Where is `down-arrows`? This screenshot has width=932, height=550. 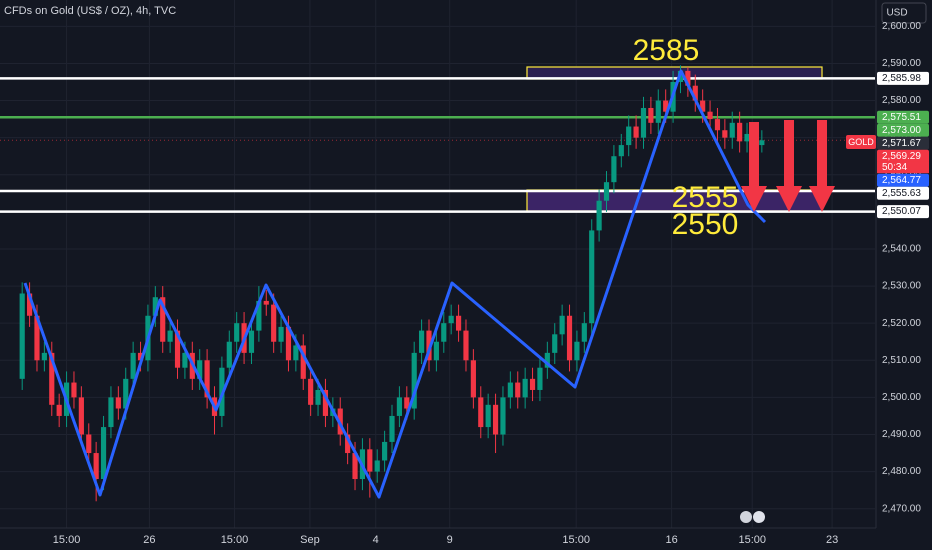
down-arrows is located at coordinates (788, 166).